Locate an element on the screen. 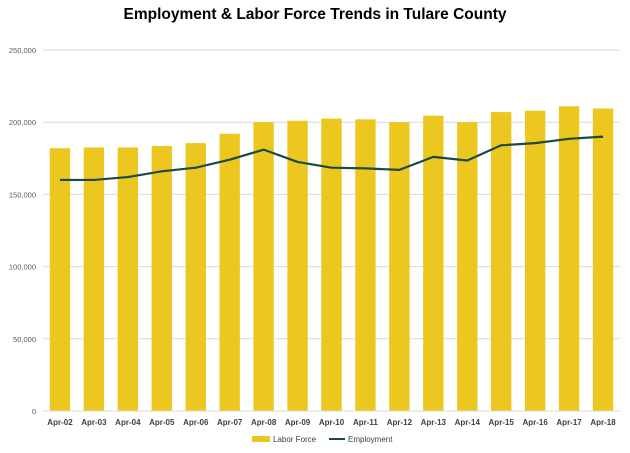 Image resolution: width=630 pixels, height=453 pixels. y-tick-label: 100,000 is located at coordinates (22, 267).